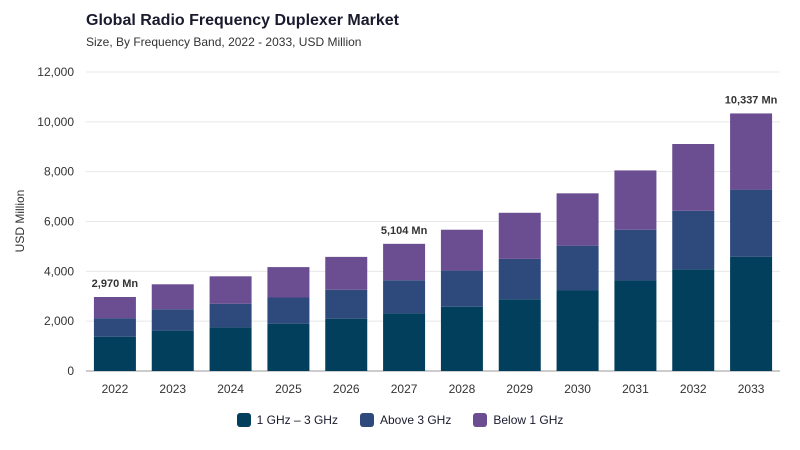  What do you see at coordinates (519, 389) in the screenshot?
I see `x-tick-label: 2029` at bounding box center [519, 389].